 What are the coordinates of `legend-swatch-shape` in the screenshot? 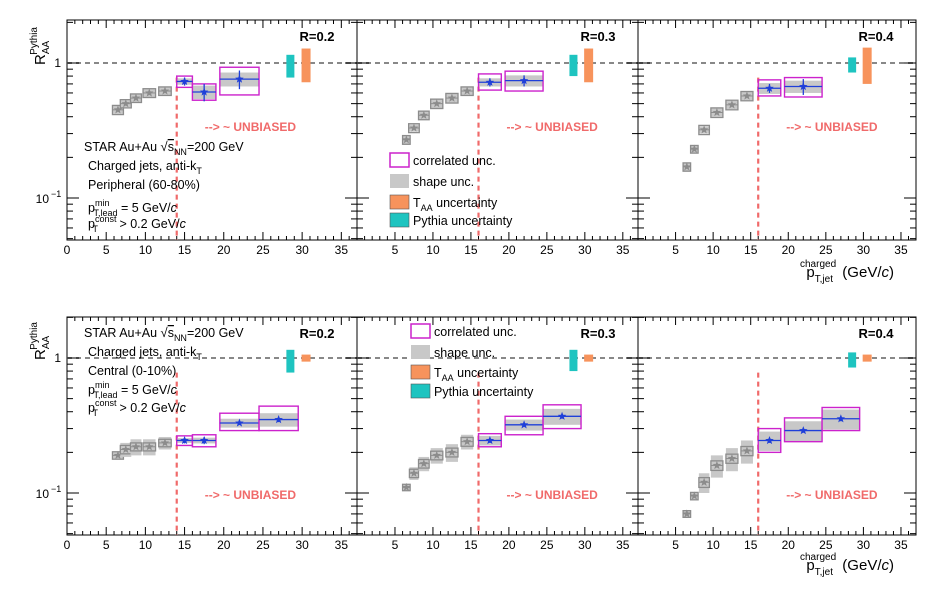 It's located at (399, 181).